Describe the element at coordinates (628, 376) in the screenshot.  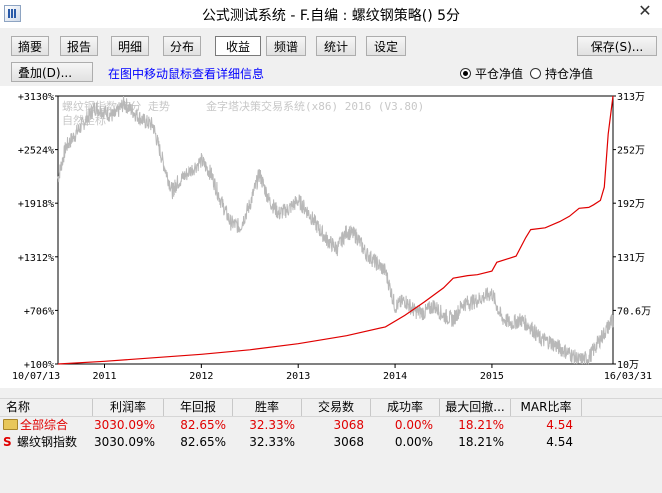
I see `x-end-label: 16/03/31` at that location.